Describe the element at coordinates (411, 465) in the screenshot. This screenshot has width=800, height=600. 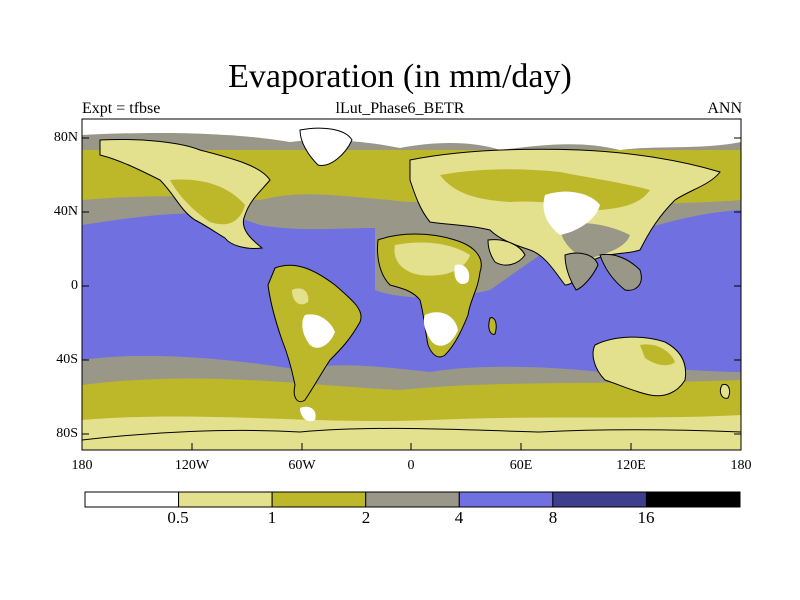
I see `lon-label-0: 0` at that location.